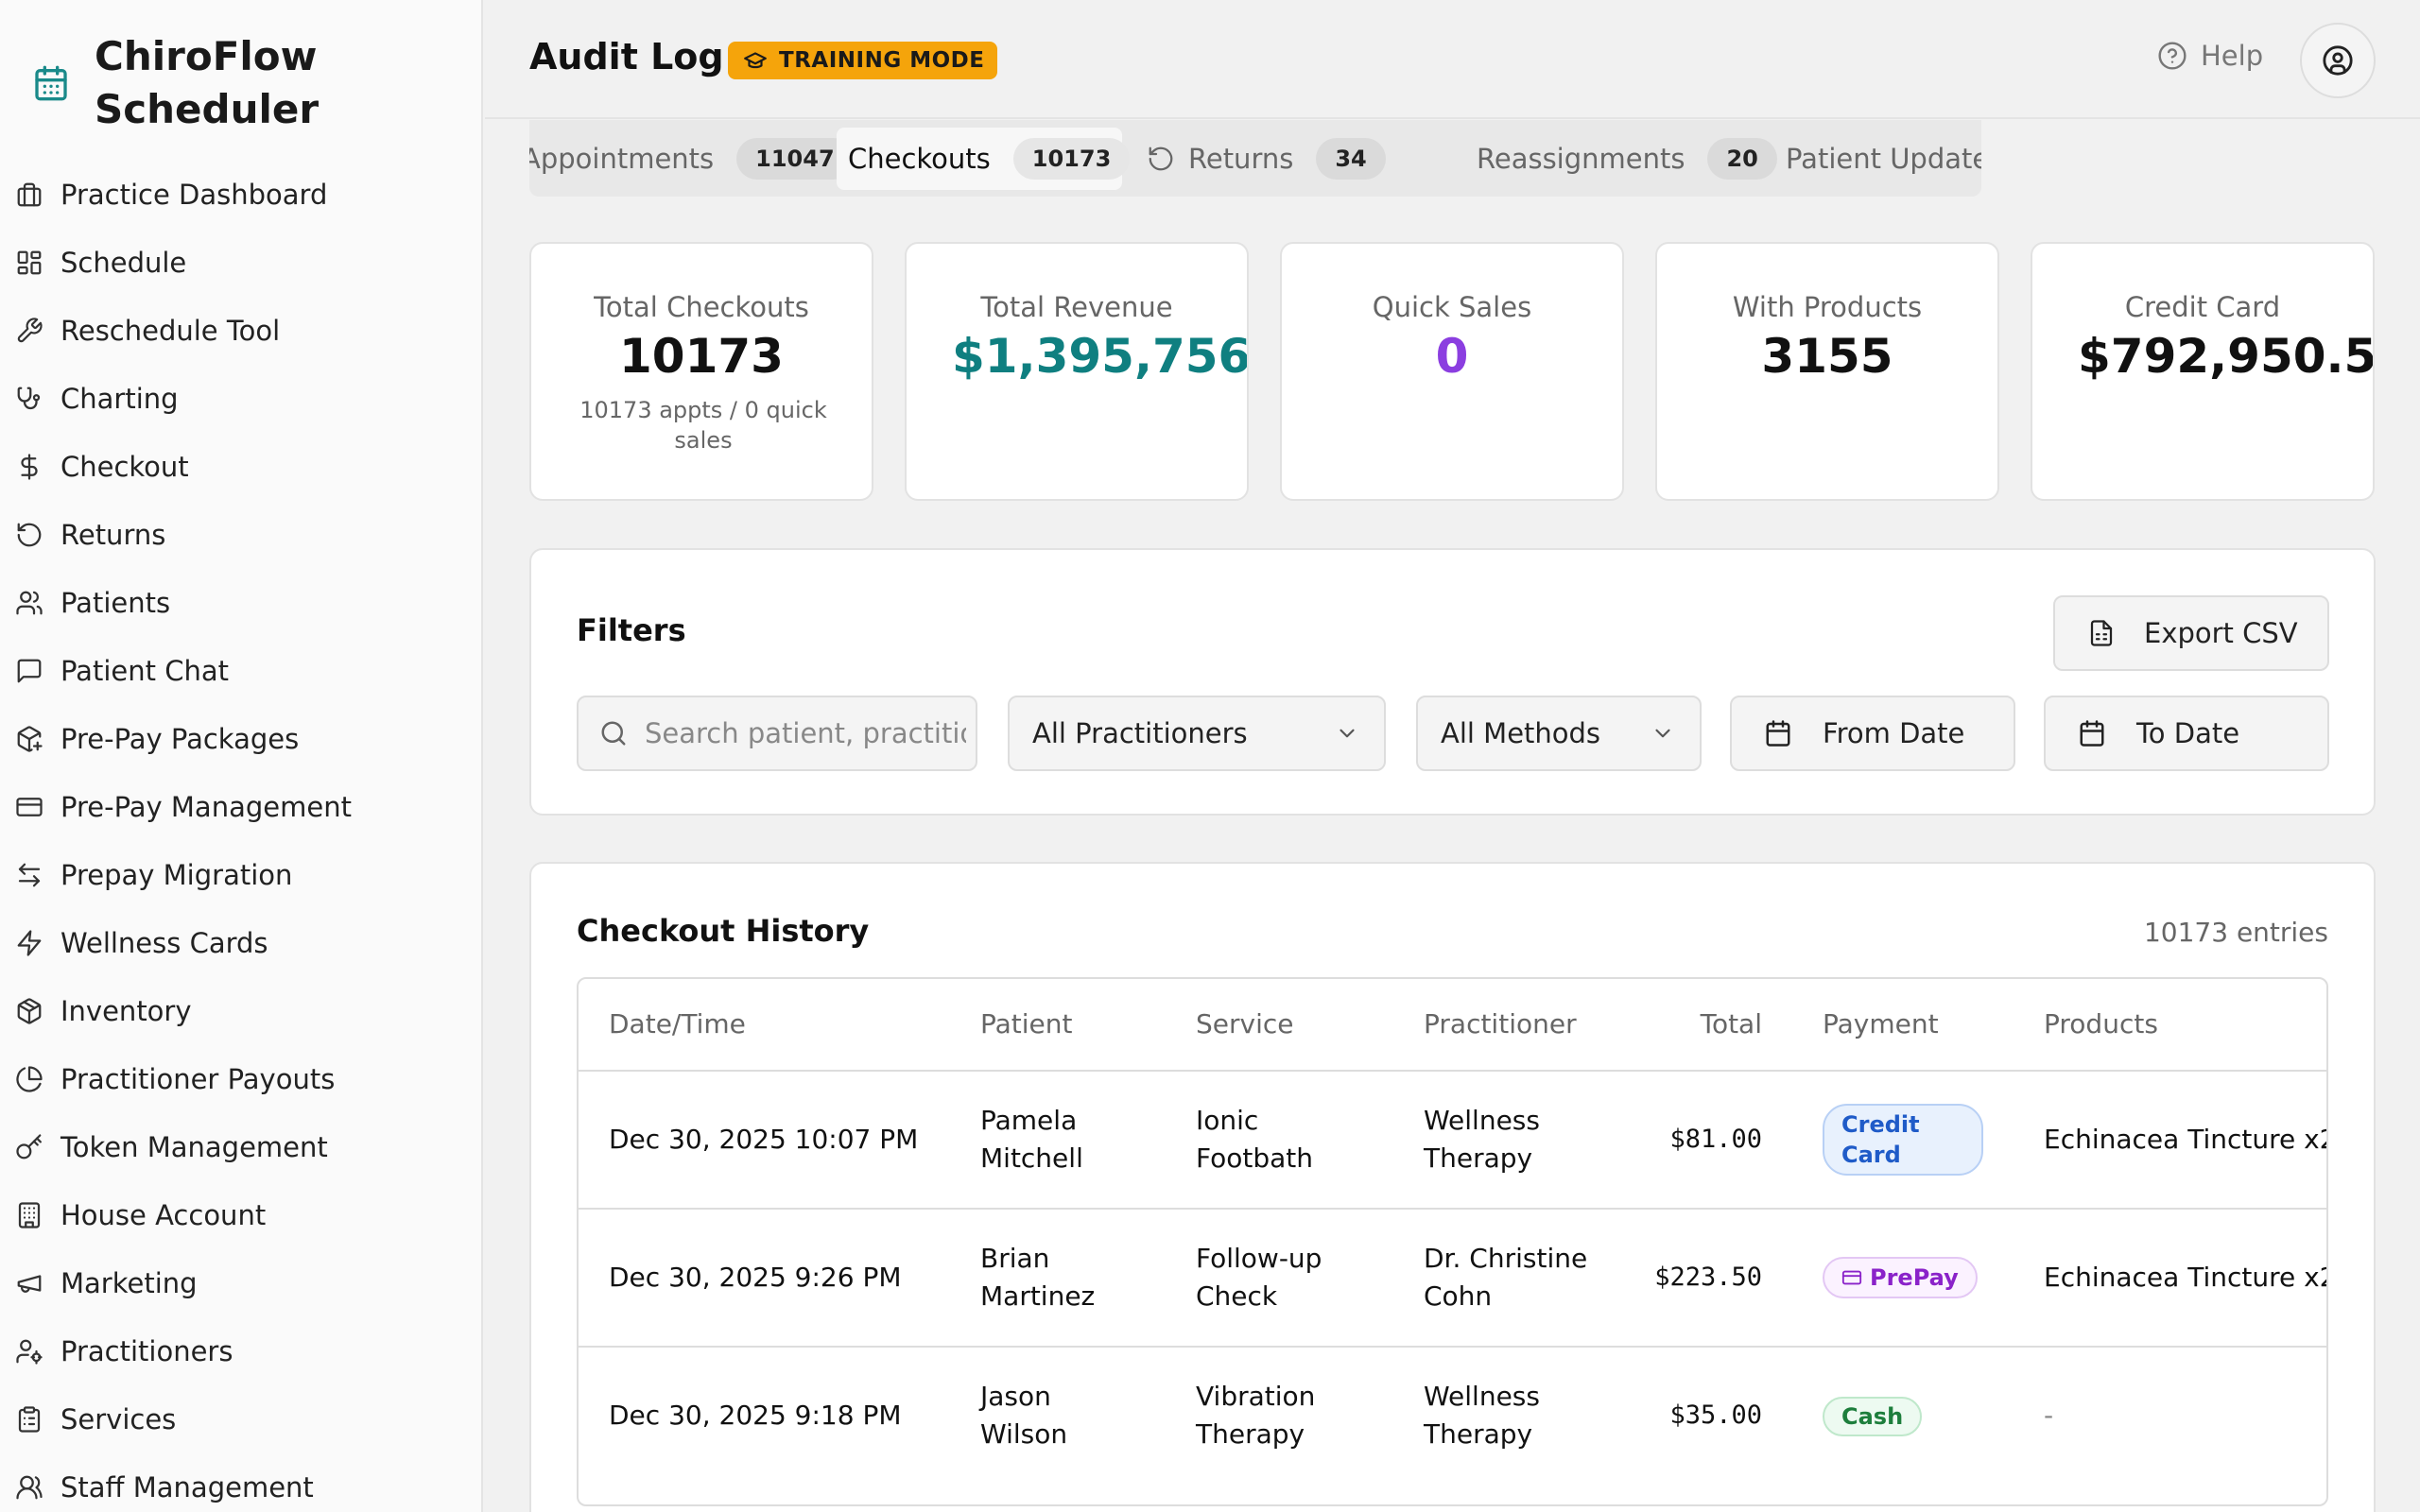 The width and height of the screenshot is (2420, 1512). I want to click on box-icon, so click(30, 1011).